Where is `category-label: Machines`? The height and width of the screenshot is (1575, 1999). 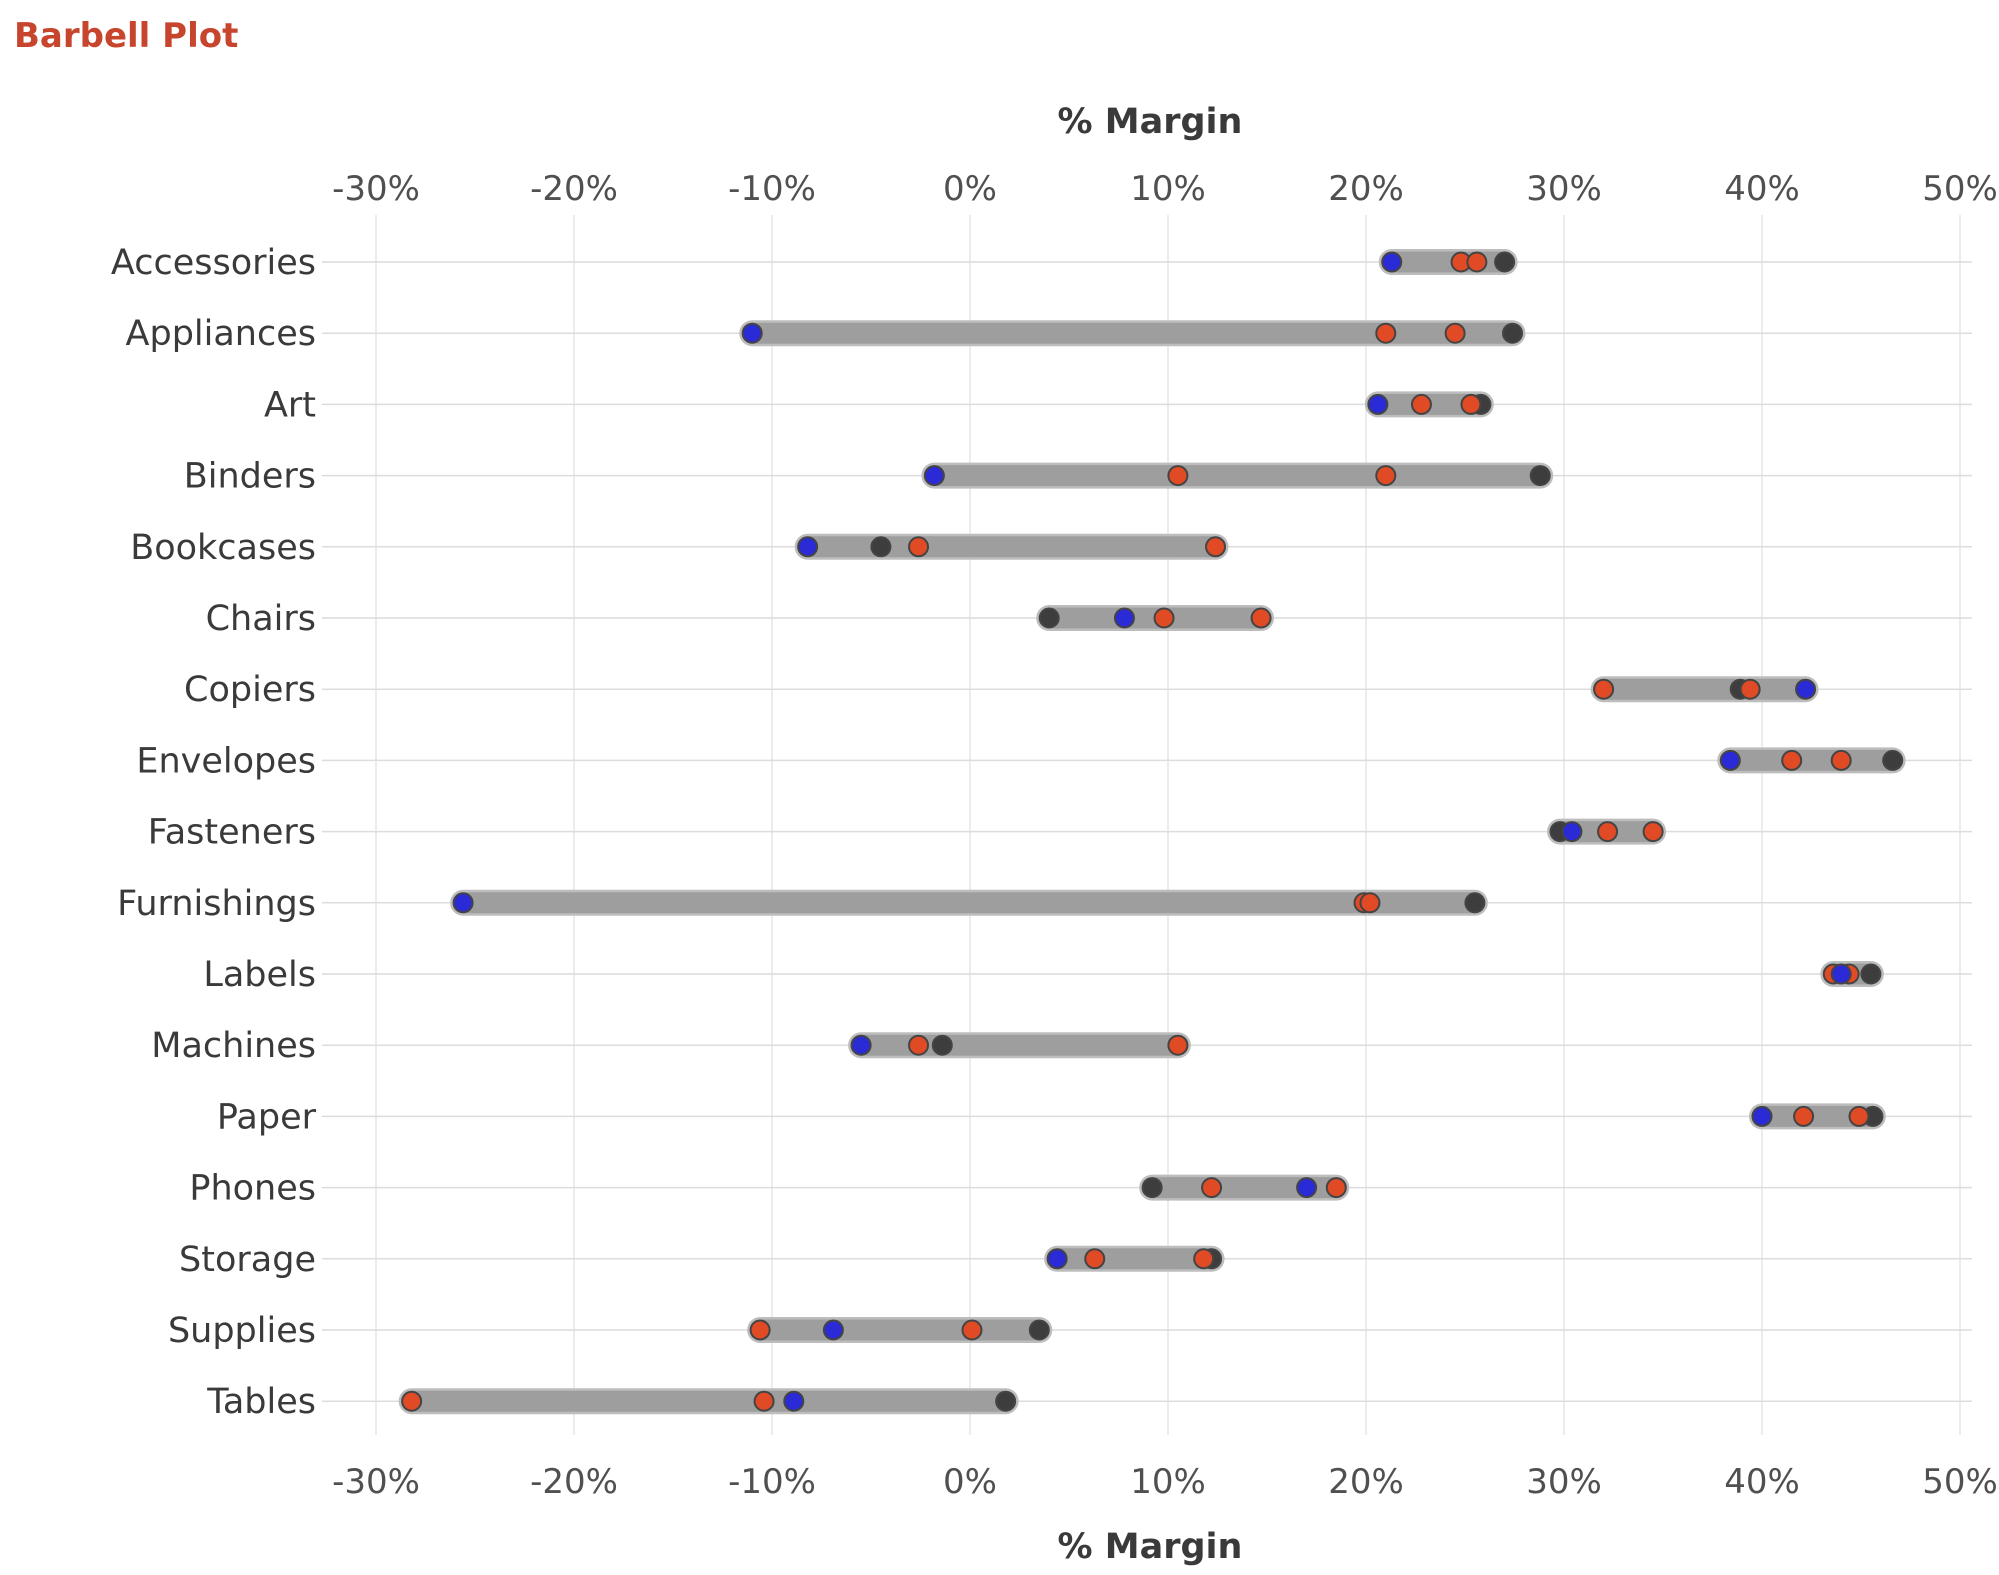 category-label: Machines is located at coordinates (233, 1046).